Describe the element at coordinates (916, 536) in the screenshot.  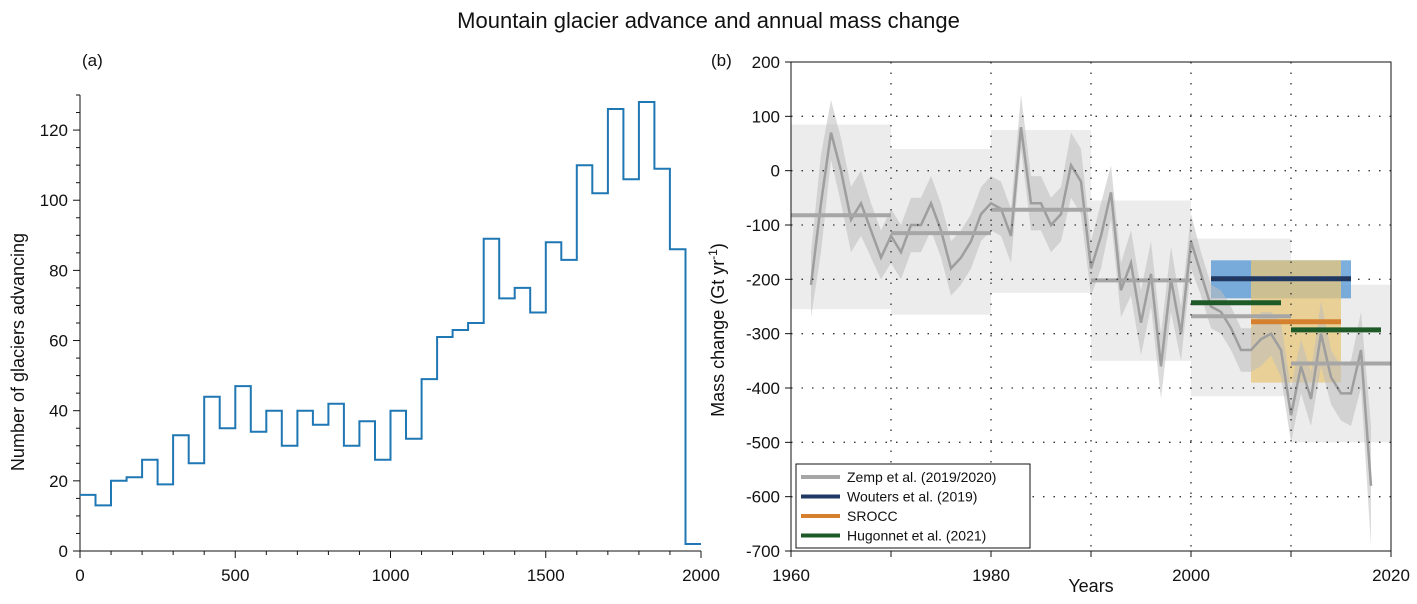
I see `panel-b-legend-entry: Hugonnet et al. (2021)` at that location.